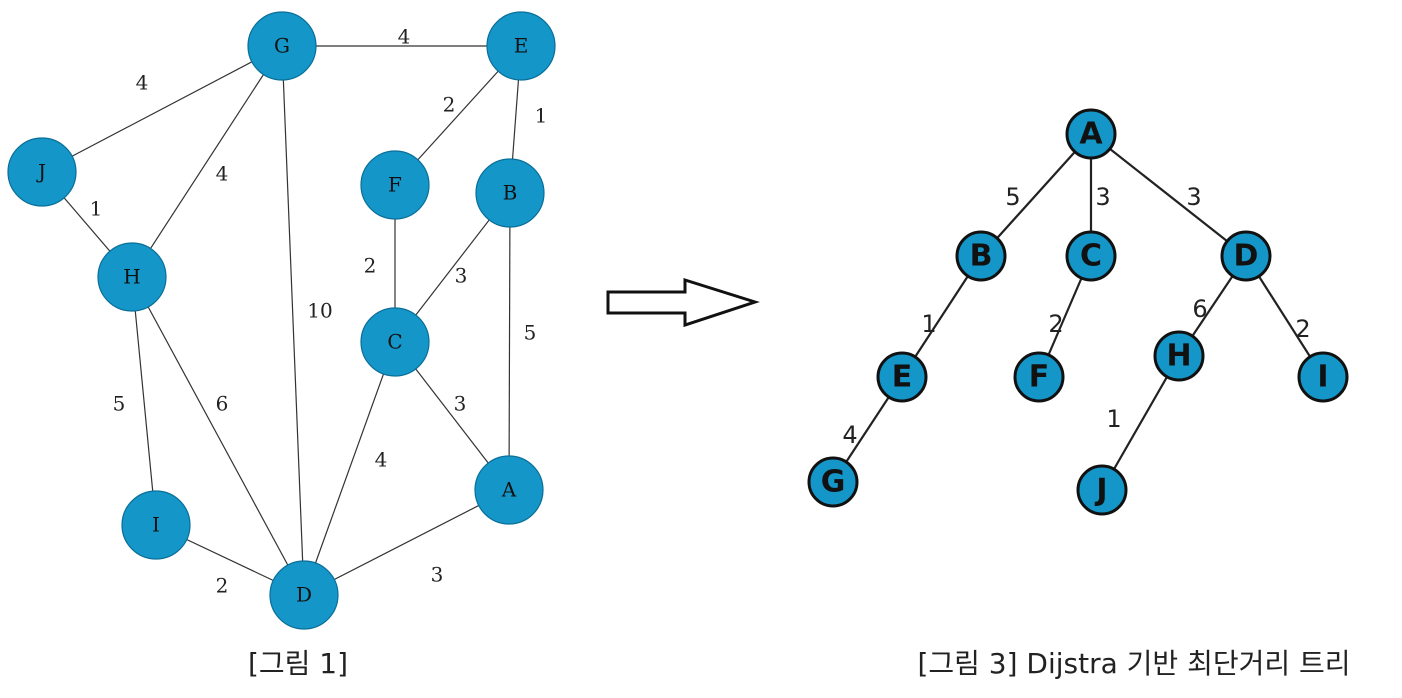 The width and height of the screenshot is (1402, 698). I want to click on graph1-edge-g-h, so click(207, 161).